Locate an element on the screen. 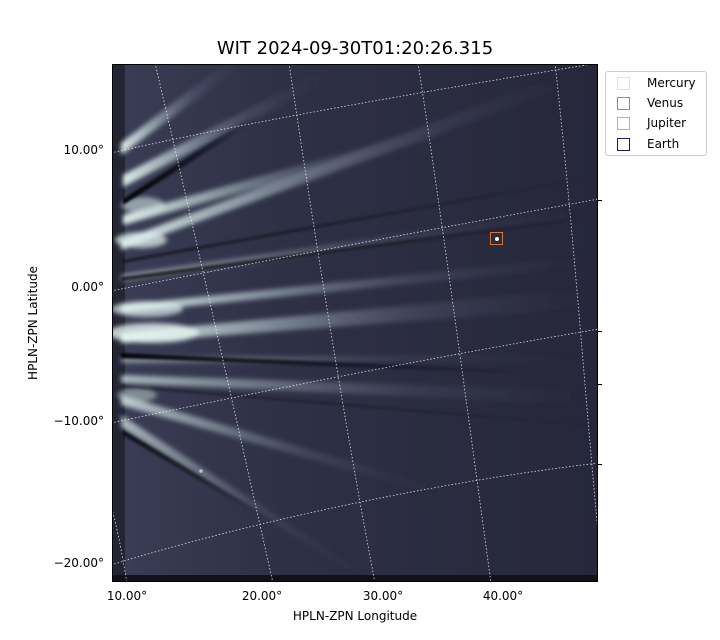  legend-label: Venus is located at coordinates (665, 103).